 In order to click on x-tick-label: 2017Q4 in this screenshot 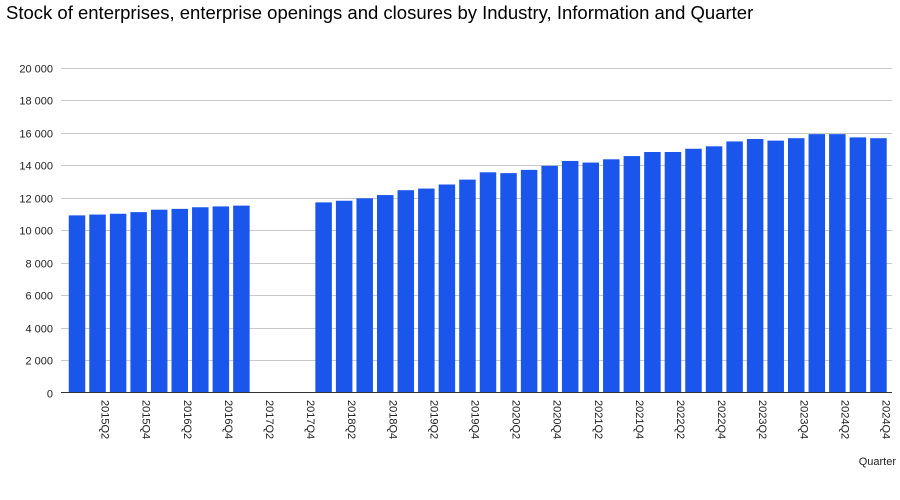, I will do `click(310, 419)`.